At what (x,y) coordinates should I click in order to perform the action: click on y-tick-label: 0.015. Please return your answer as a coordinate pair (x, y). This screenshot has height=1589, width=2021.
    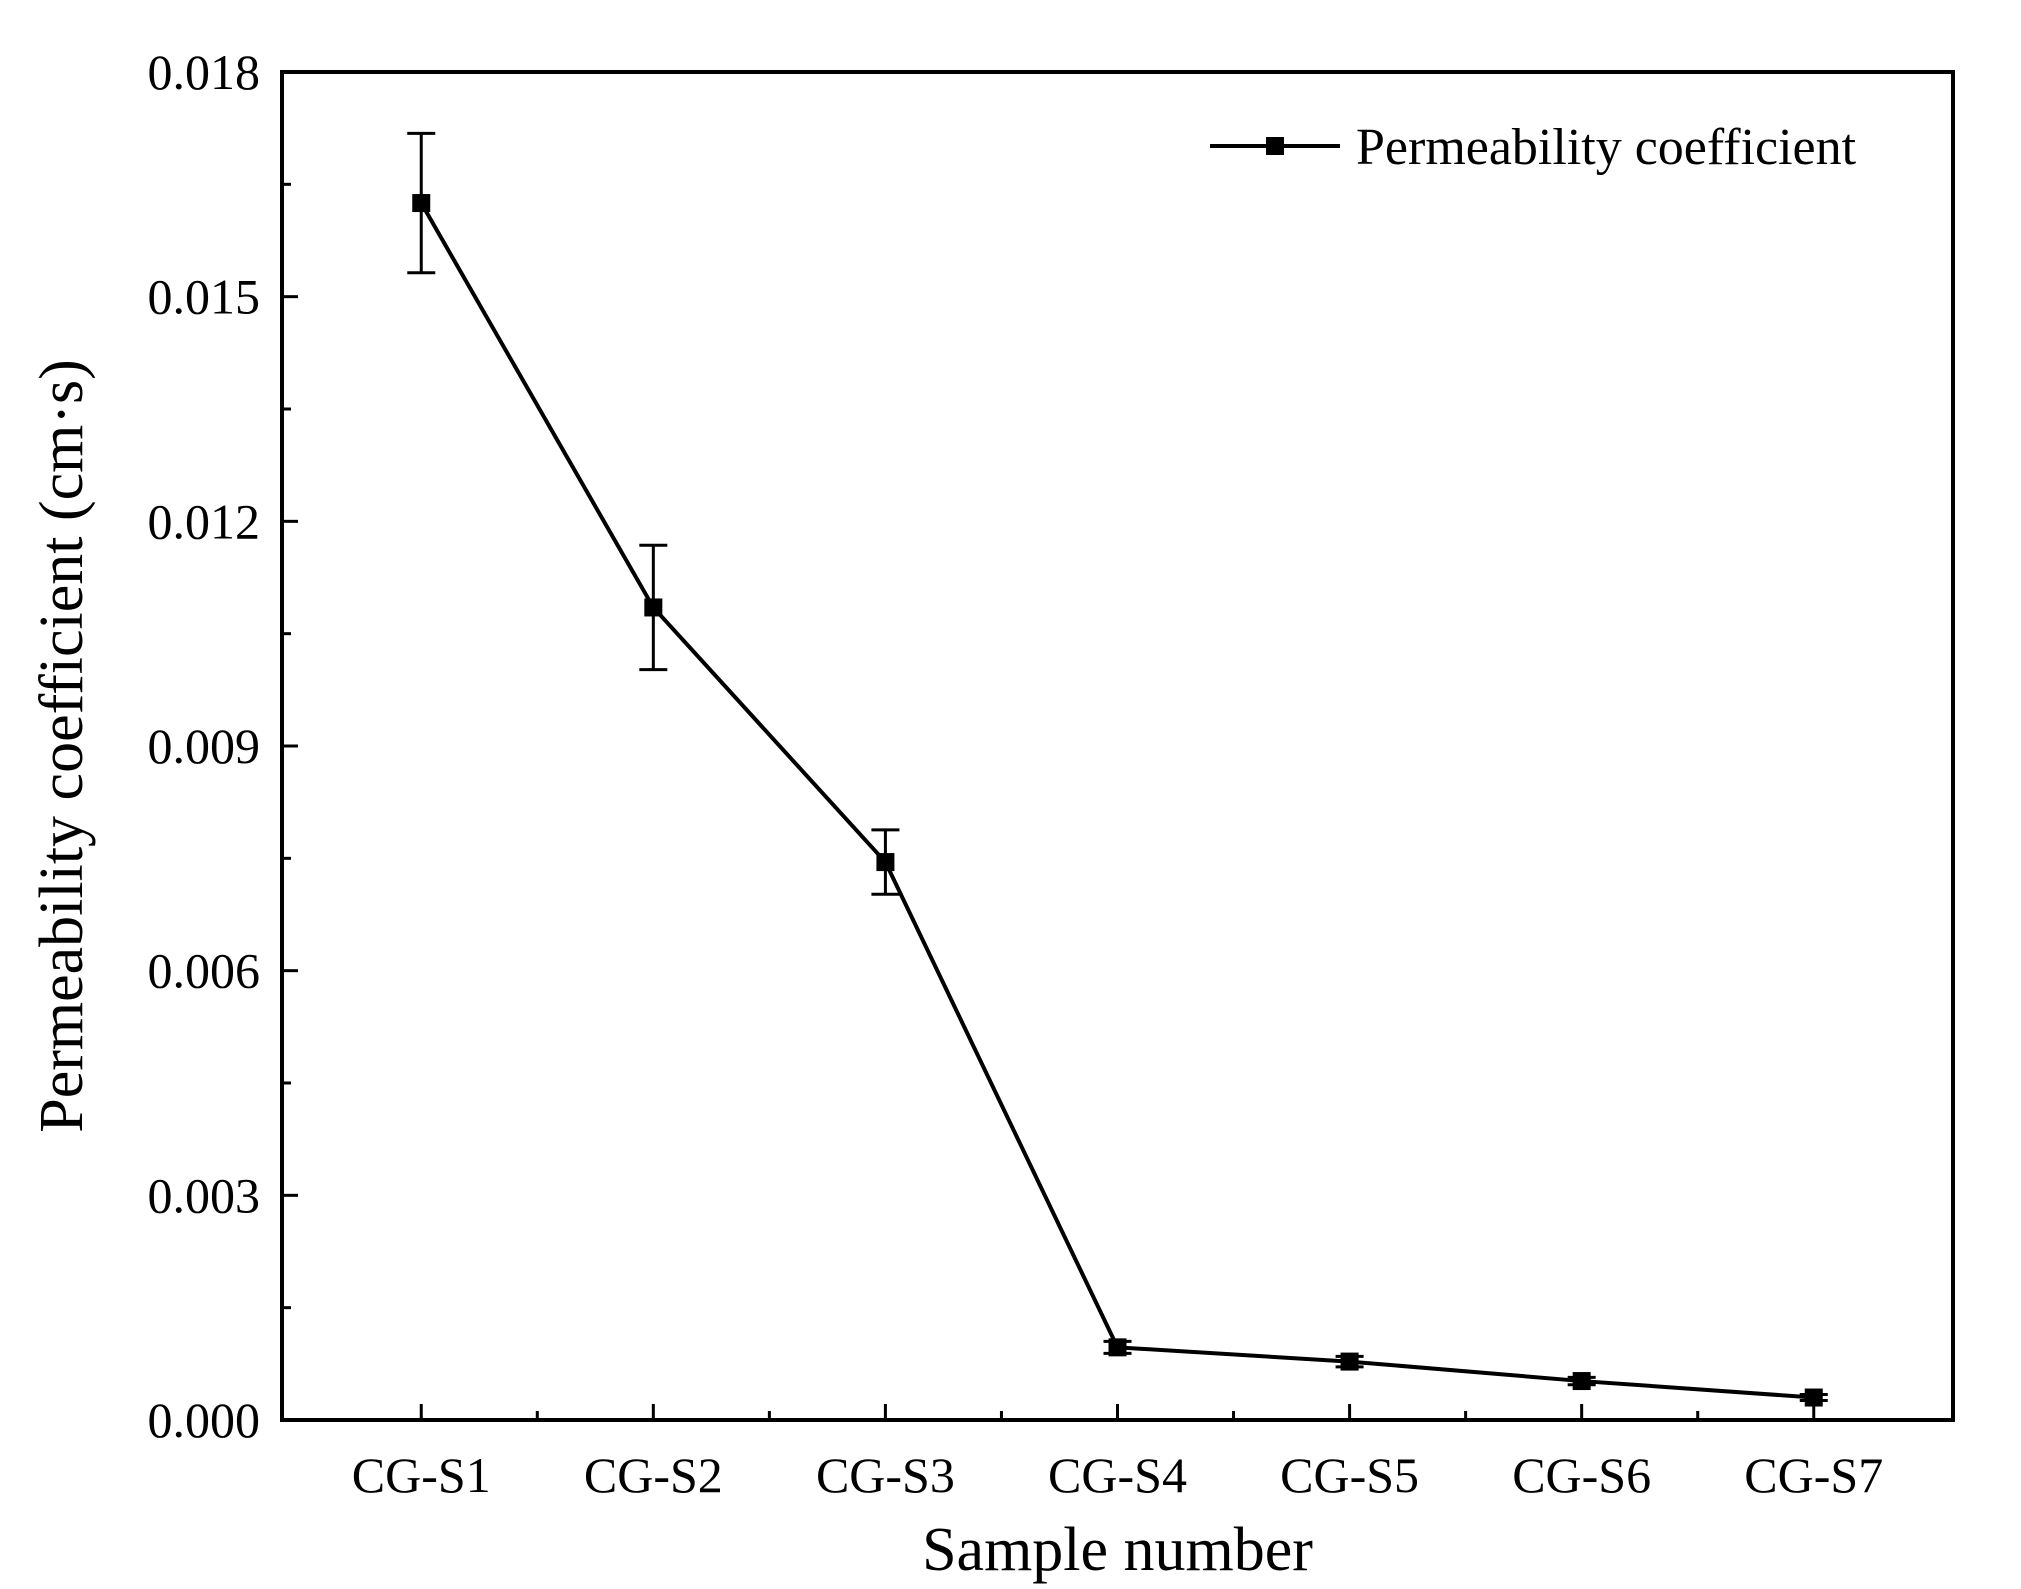
    Looking at the image, I should click on (204, 297).